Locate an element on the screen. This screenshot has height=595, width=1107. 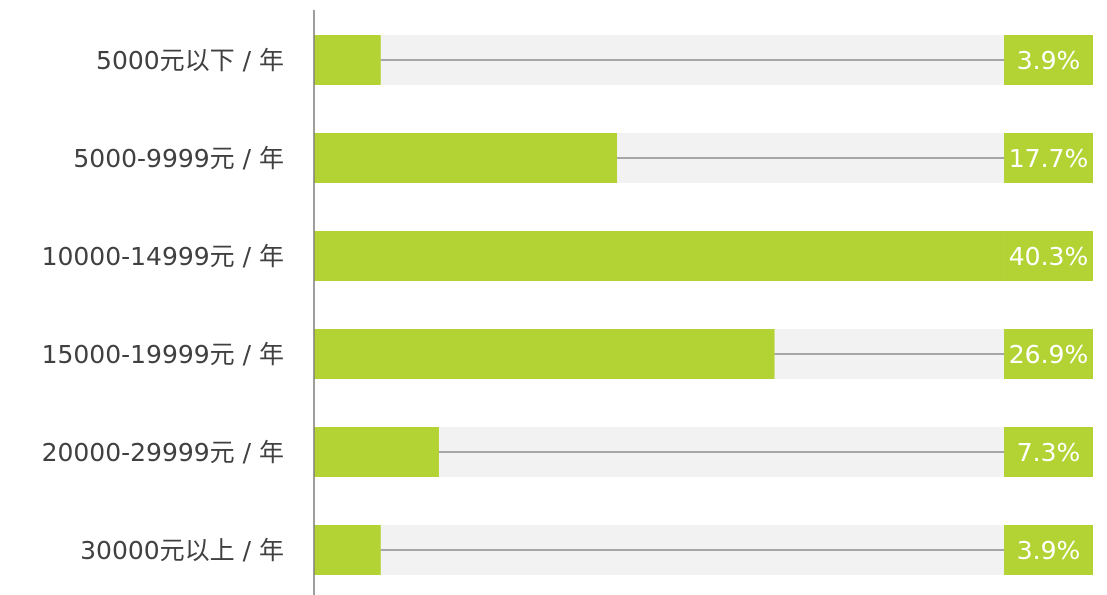
data-label: 7.3% is located at coordinates (1049, 452).